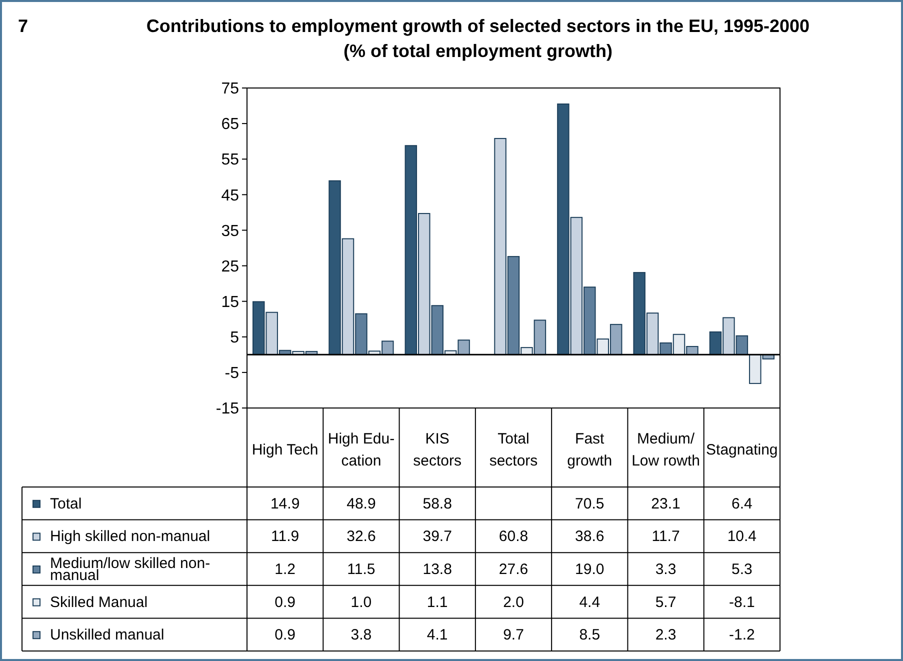  What do you see at coordinates (513, 602) in the screenshot?
I see `data-label: 2.0` at bounding box center [513, 602].